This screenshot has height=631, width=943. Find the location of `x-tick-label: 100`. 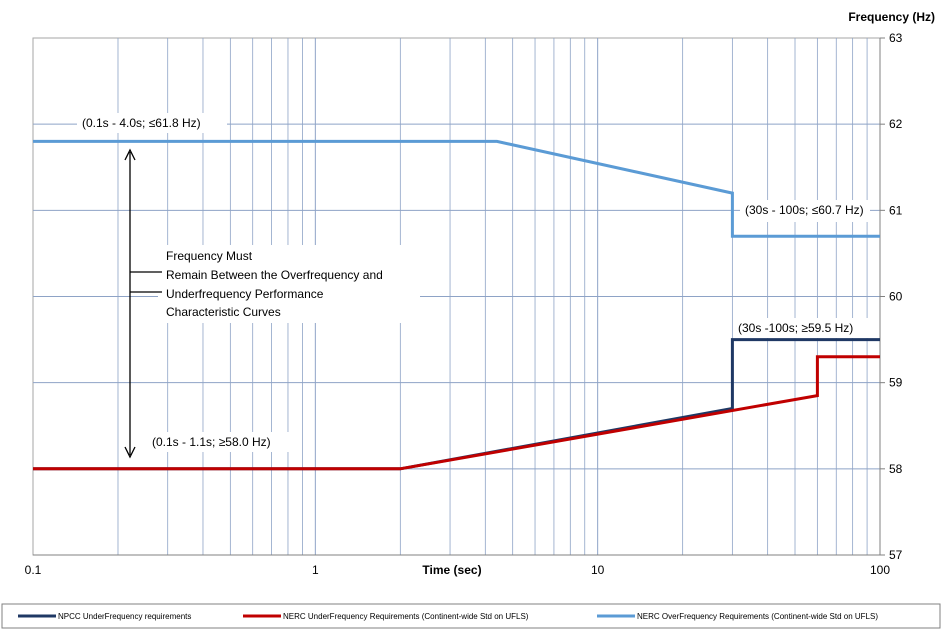

x-tick-label: 100 is located at coordinates (880, 570).